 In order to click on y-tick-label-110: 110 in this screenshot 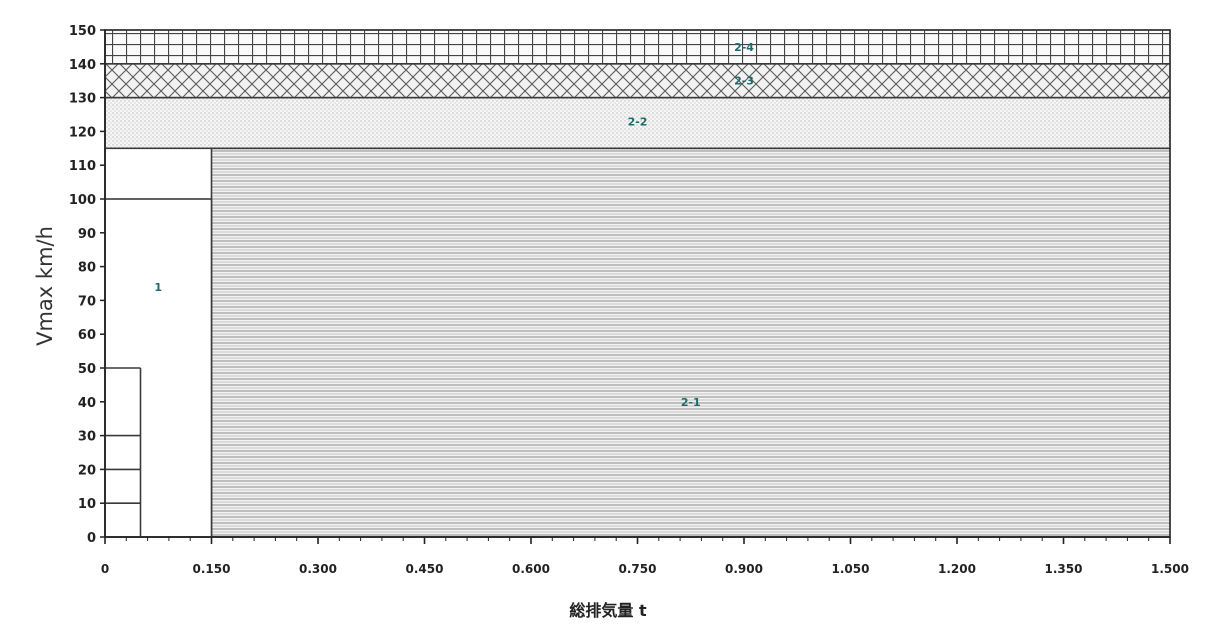, I will do `click(82, 166)`.